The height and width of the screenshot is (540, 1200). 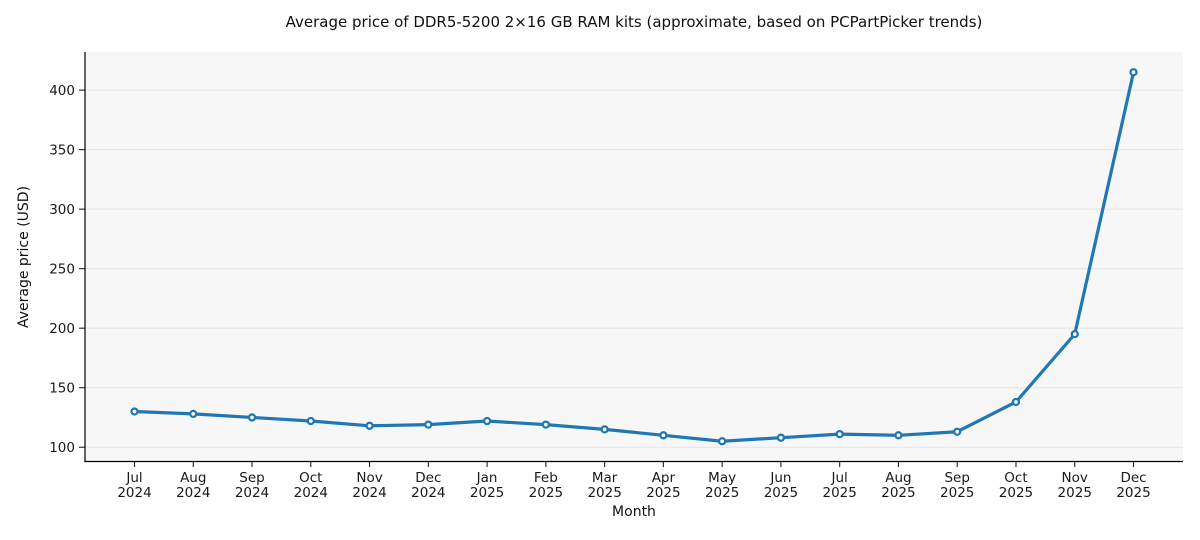 What do you see at coordinates (428, 485) in the screenshot?
I see `x-tick-label: Dec 2024` at bounding box center [428, 485].